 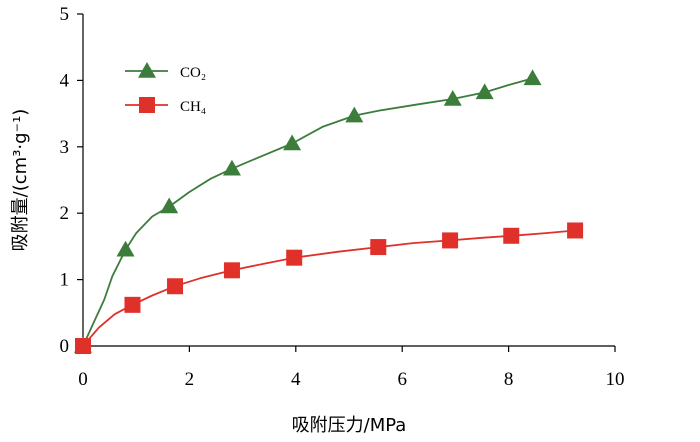 I want to click on y-tick-label: 3, so click(x=65, y=147).